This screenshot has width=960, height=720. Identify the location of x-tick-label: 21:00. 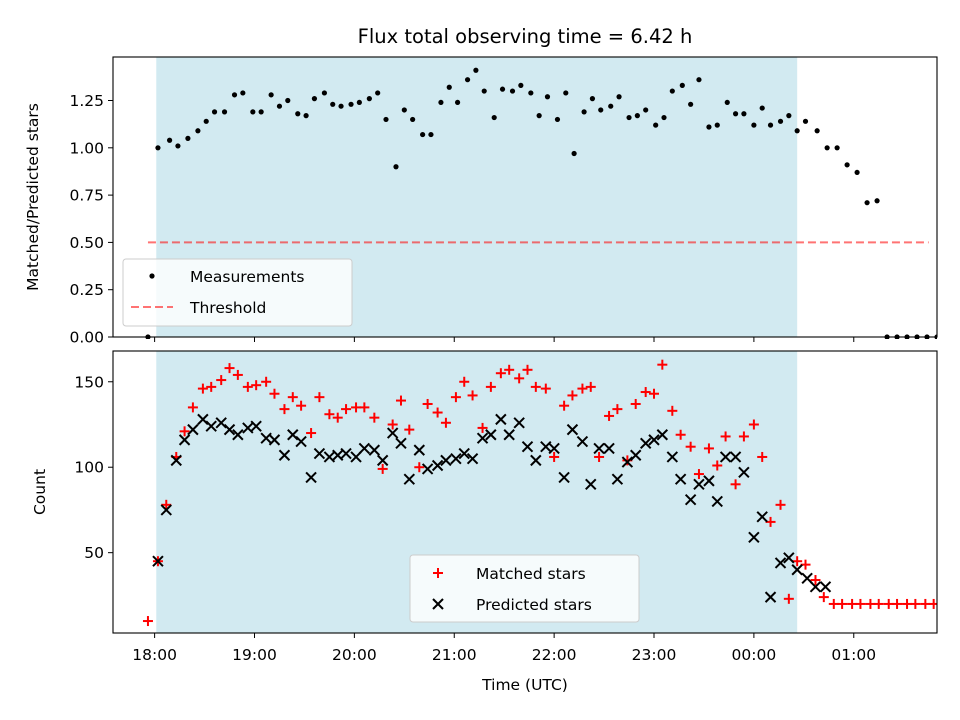
(454, 655).